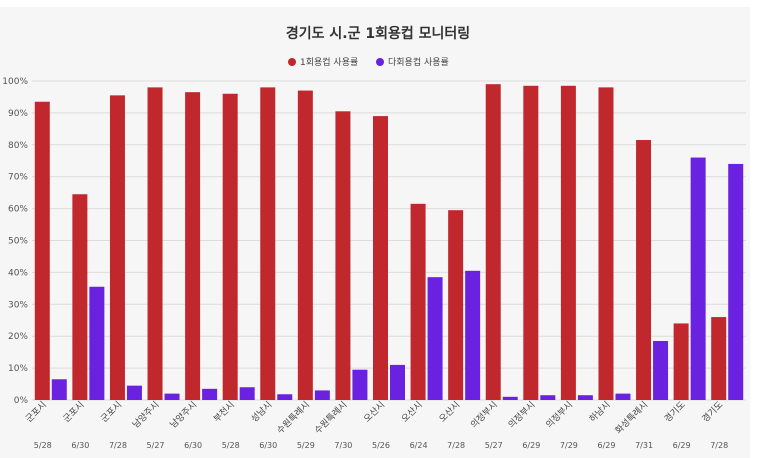 The height and width of the screenshot is (458, 757). What do you see at coordinates (378, 33) in the screenshot?
I see `chart-title: 경기도 시.군 1회용컵 모니터링` at bounding box center [378, 33].